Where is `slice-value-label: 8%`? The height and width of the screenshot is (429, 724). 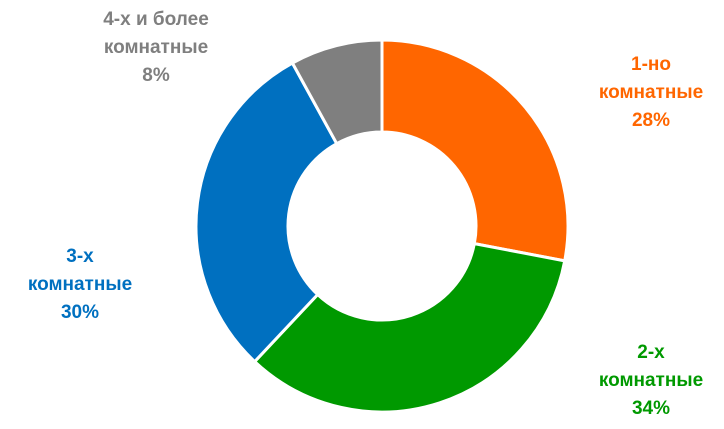
slice-value-label: 8% is located at coordinates (156, 75).